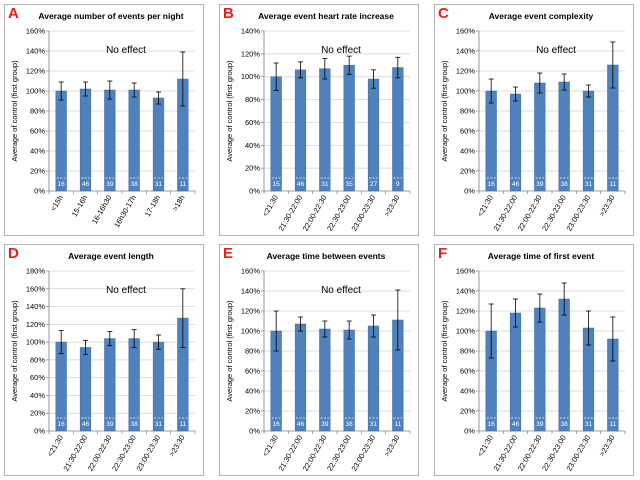 The height and width of the screenshot is (480, 640). Describe the element at coordinates (443, 253) in the screenshot. I see `panel-letter: F` at that location.